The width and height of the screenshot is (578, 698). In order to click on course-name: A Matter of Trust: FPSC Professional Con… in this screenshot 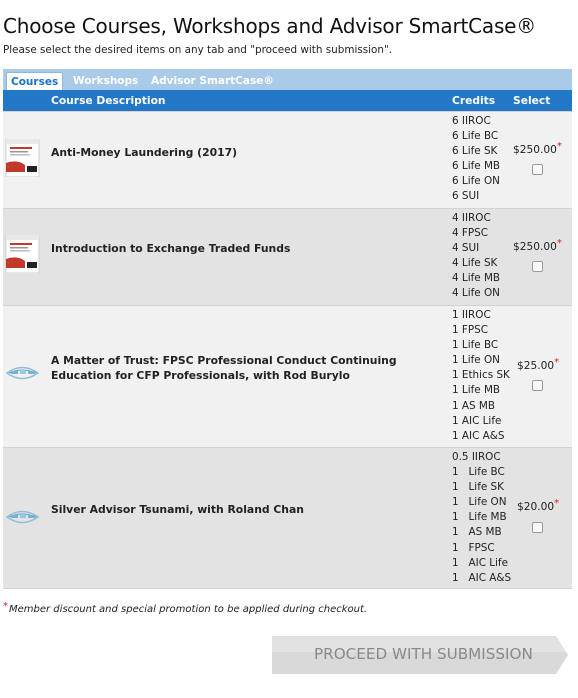, I will do `click(224, 368)`.